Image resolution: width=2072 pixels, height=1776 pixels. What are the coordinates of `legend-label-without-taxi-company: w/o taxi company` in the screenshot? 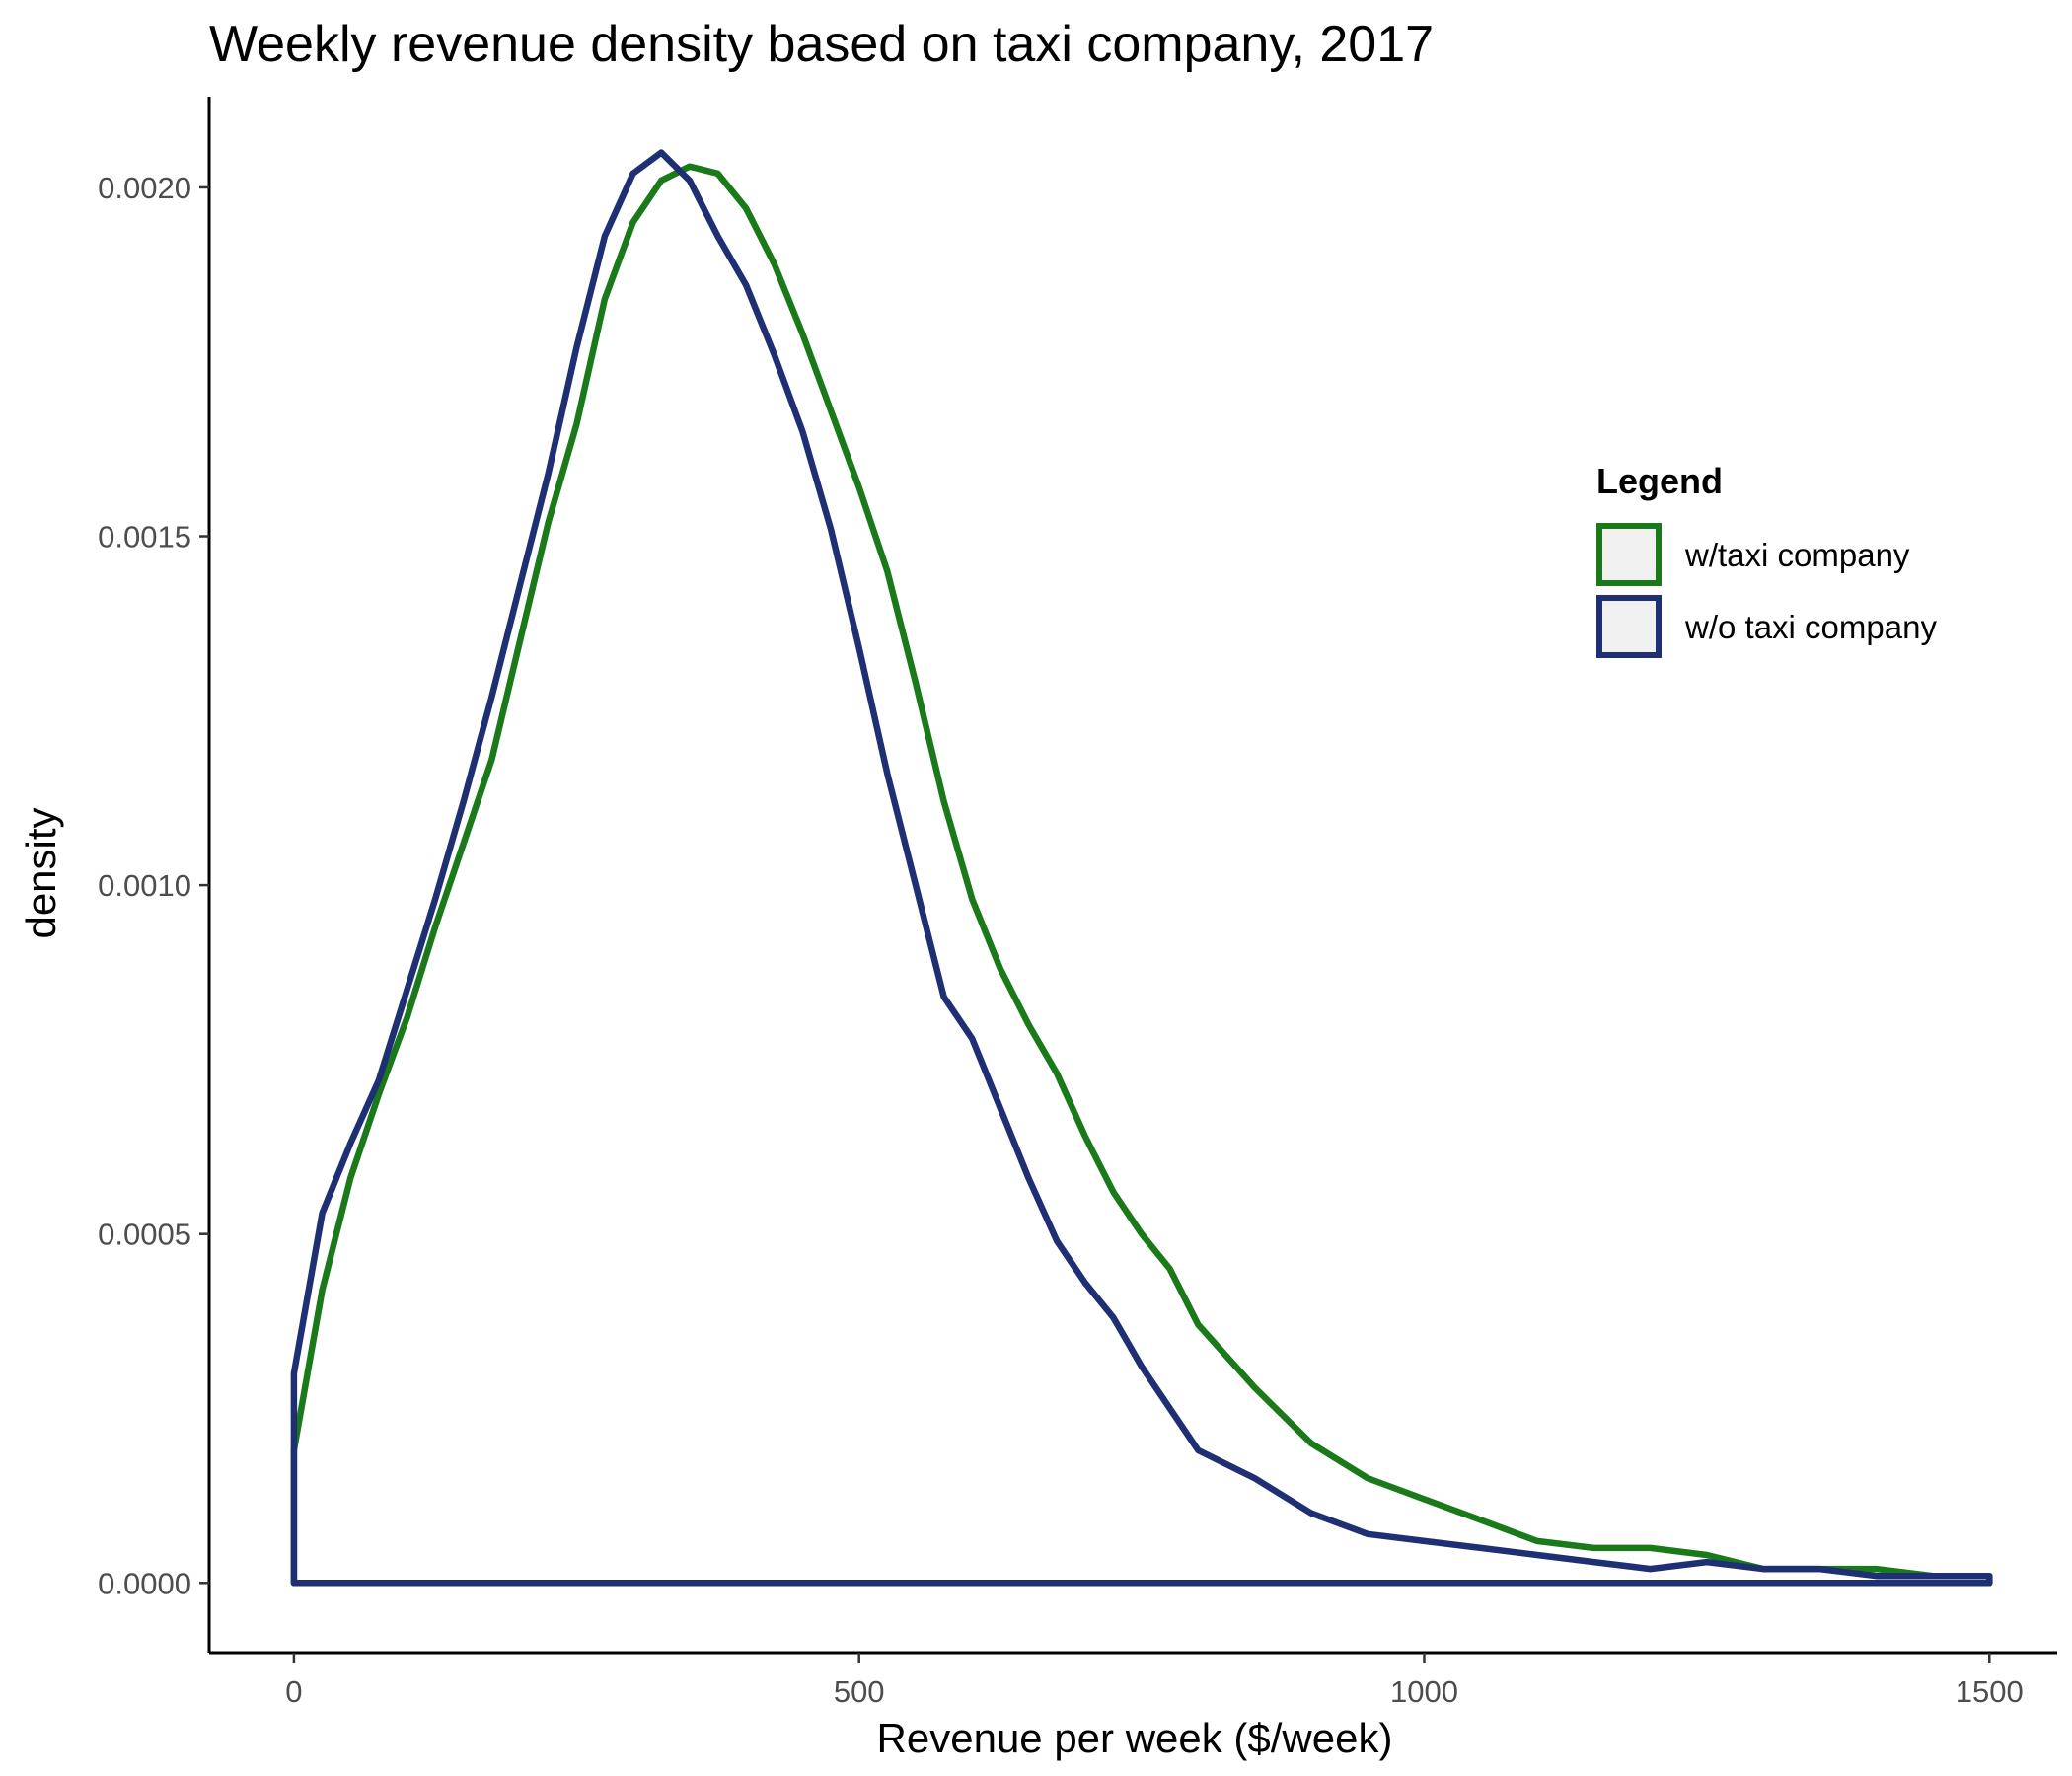 It's located at (1811, 627).